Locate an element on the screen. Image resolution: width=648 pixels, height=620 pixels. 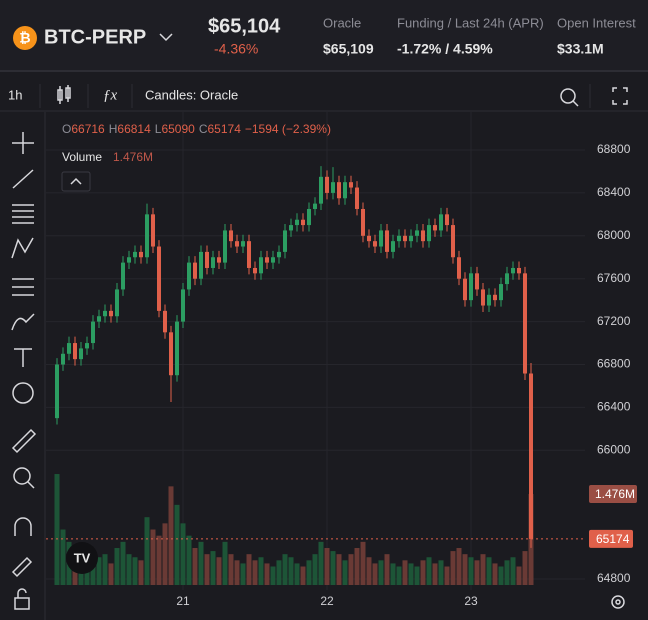
pattern-tool is located at coordinates (22, 248).